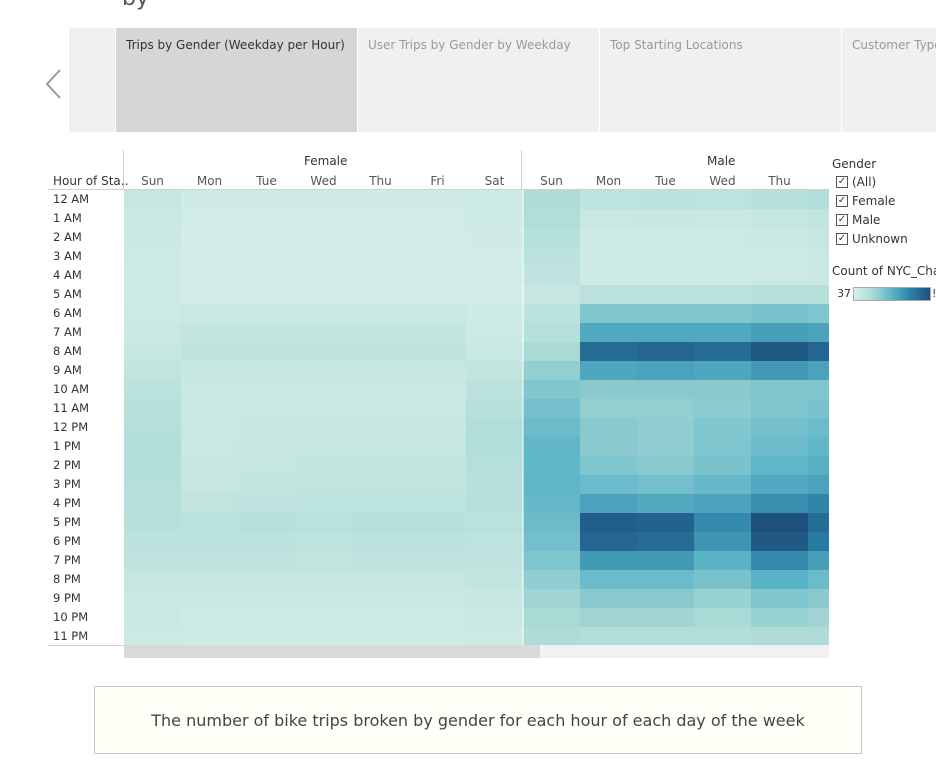  What do you see at coordinates (332, 651) in the screenshot?
I see `scrollbar-thumb` at bounding box center [332, 651].